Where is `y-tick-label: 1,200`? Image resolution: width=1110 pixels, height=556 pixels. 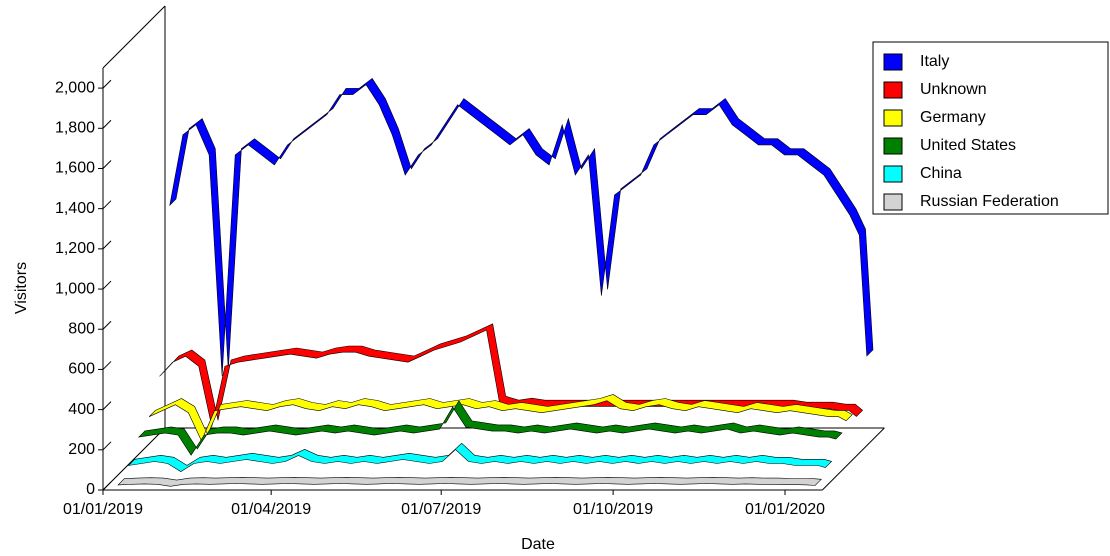
y-tick-label: 1,200 is located at coordinates (75, 248).